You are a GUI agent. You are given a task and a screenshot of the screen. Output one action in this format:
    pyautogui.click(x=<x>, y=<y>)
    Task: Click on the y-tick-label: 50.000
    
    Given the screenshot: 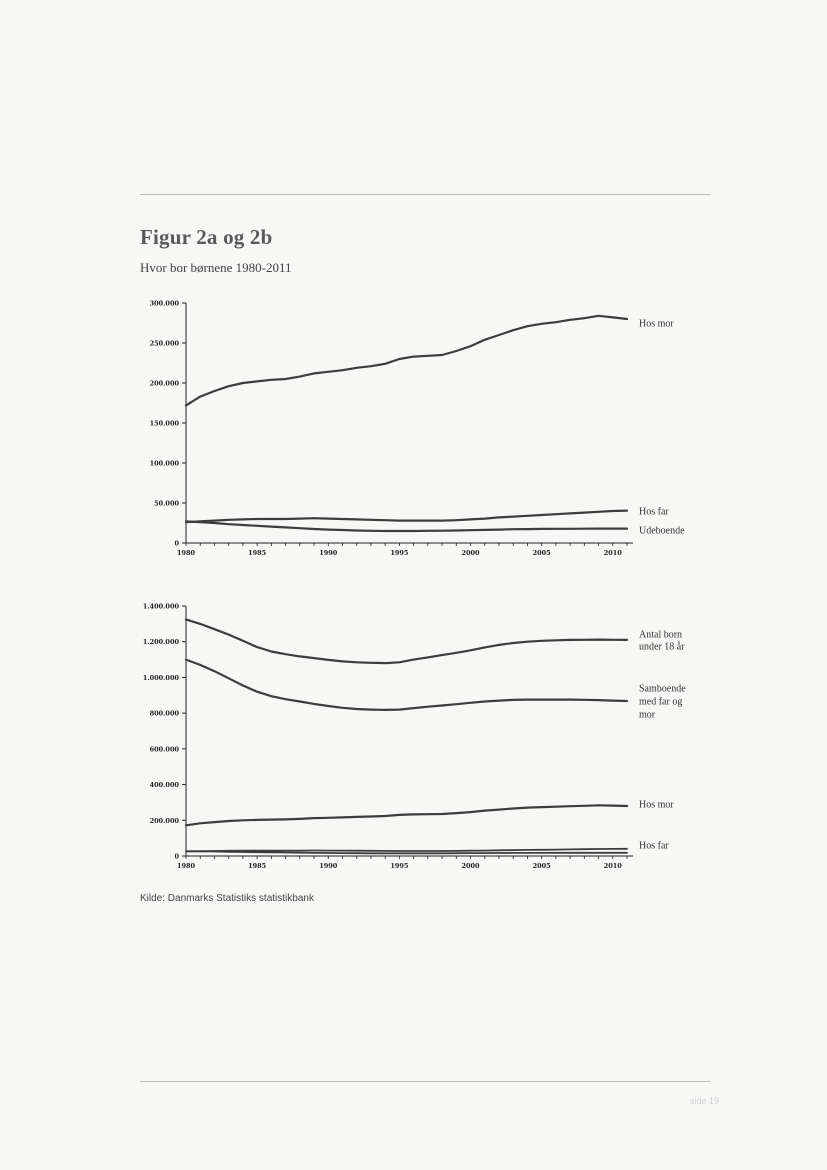 What is the action you would take?
    pyautogui.click(x=166, y=504)
    